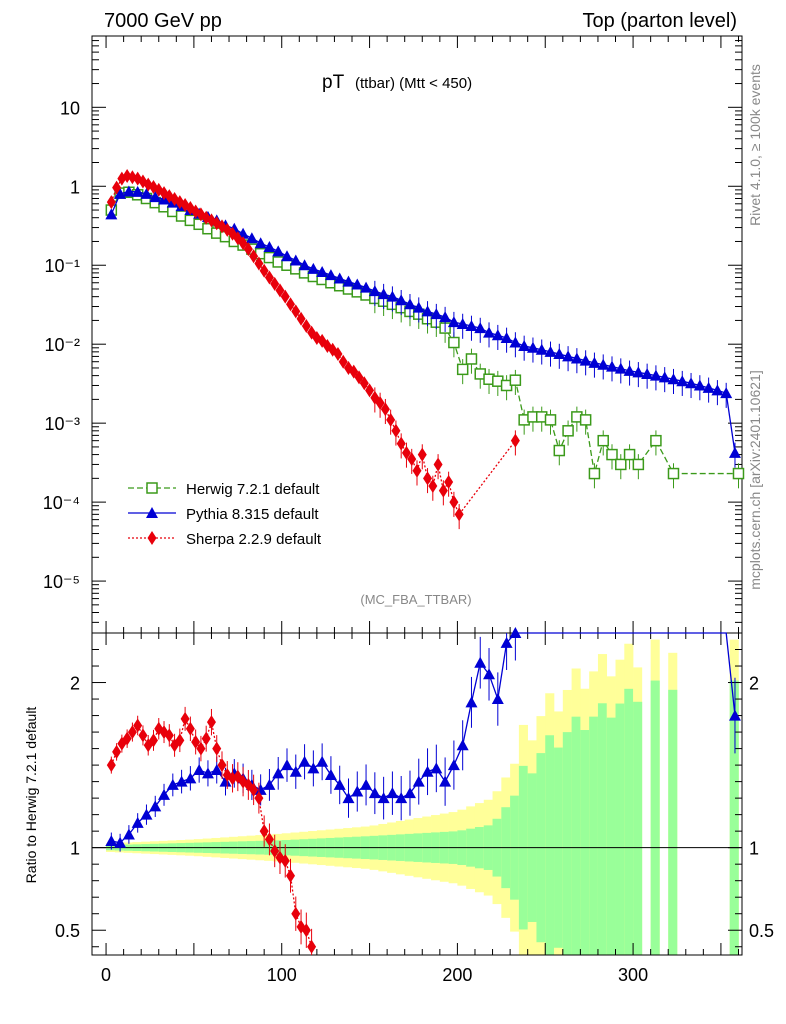 The image size is (786, 1024). What do you see at coordinates (659, 21) in the screenshot?
I see `header-right: Top (parton level)` at bounding box center [659, 21].